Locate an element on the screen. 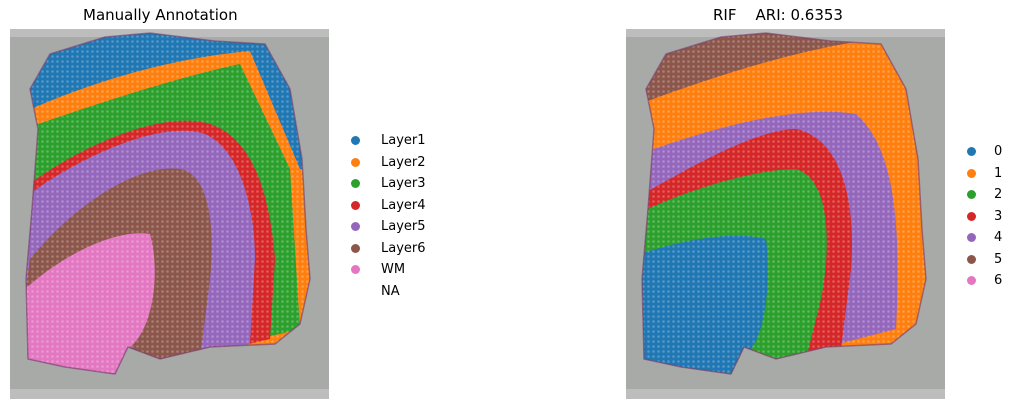  legend-label: NA is located at coordinates (390, 291).